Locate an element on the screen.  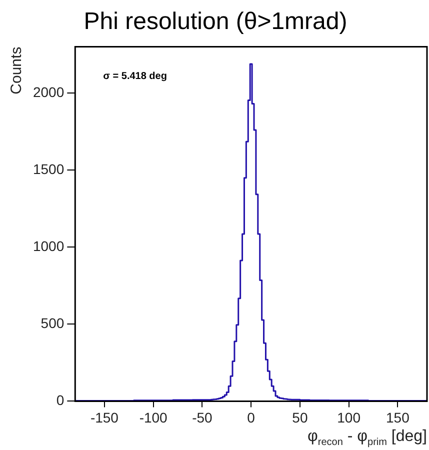
x-axis-title: φ$_{recon}$ - φ$_{prim}$ [deg] is located at coordinates (367, 438).